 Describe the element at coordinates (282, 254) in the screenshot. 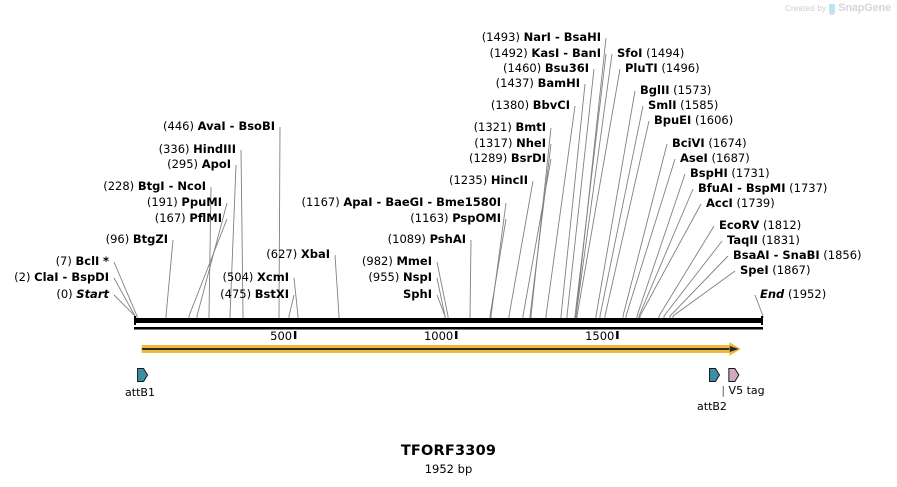

I see `site-position: (627)` at that location.